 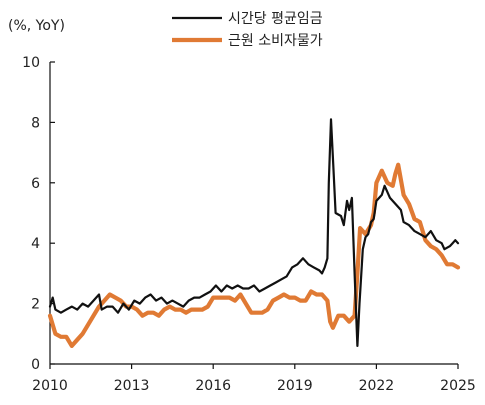 What do you see at coordinates (254, 379) in the screenshot?
I see `x-ticks: 2010 2013 2016 2019 2022 2025` at bounding box center [254, 379].